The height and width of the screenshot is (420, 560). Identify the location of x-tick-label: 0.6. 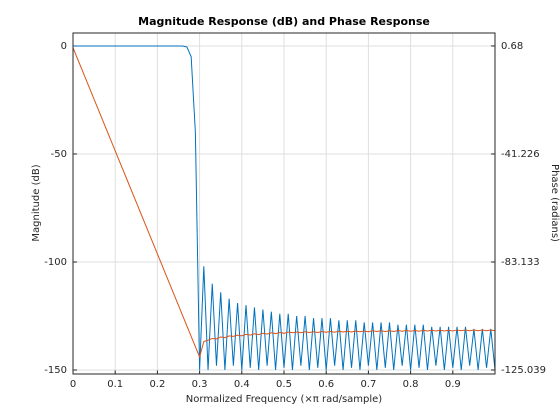
(326, 384).